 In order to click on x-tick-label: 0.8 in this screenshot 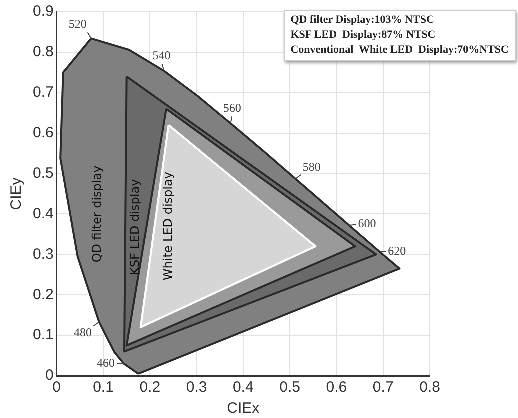, I will do `click(430, 387)`.